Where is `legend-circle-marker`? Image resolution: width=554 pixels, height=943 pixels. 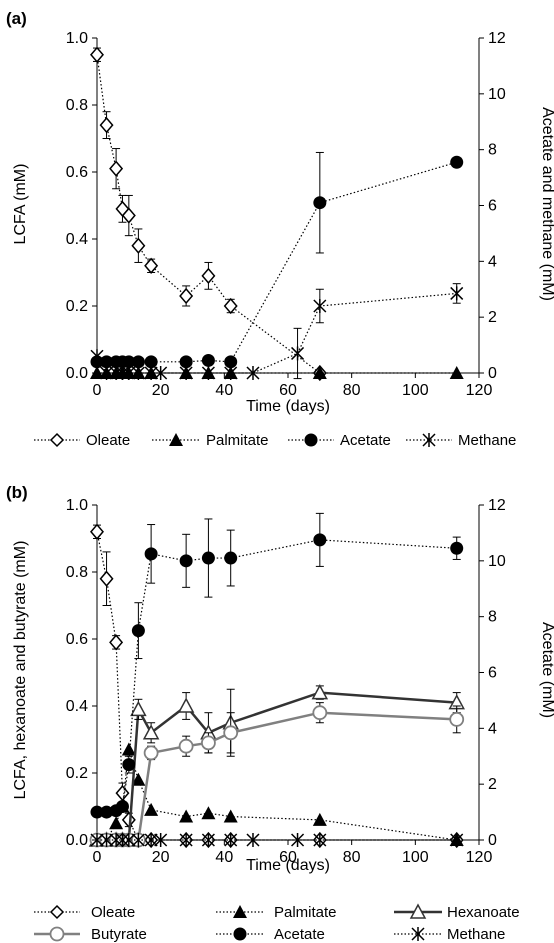
legend-circle-marker is located at coordinates (240, 934).